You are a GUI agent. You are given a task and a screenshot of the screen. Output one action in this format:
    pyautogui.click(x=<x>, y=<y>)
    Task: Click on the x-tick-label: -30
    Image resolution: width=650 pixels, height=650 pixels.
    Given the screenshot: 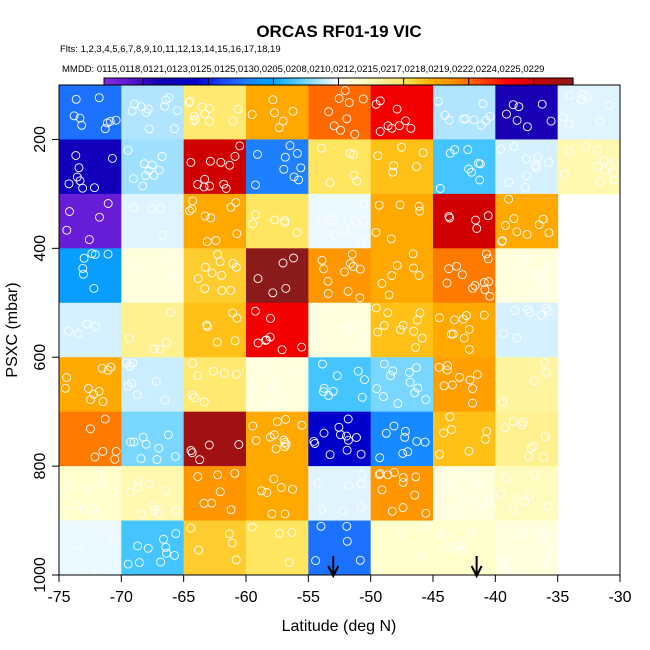 What is the action you would take?
    pyautogui.click(x=619, y=597)
    